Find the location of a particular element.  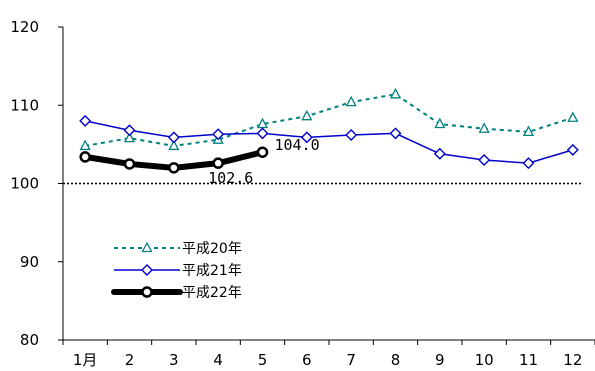

x-tick-label: 7 is located at coordinates (351, 360).